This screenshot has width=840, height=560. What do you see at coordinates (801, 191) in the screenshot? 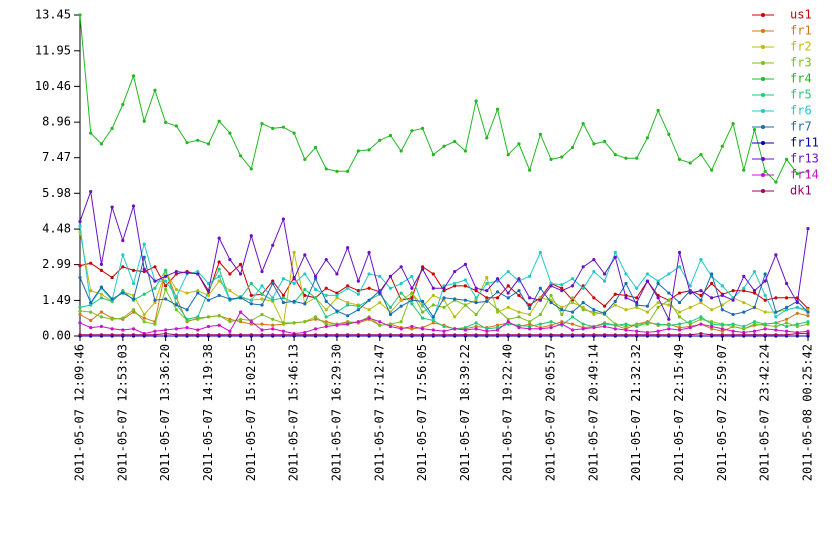
I see `legend-label: dk1` at bounding box center [801, 191].